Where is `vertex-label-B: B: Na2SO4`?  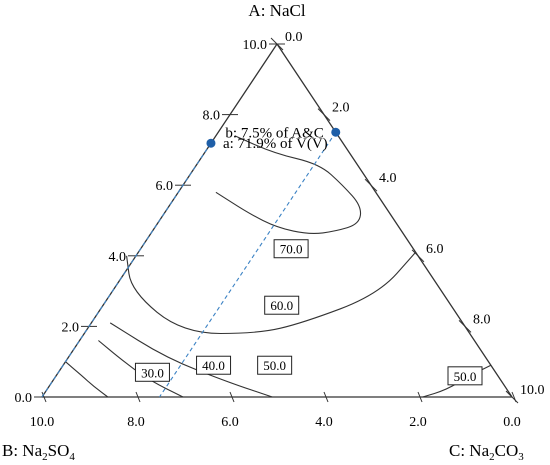 vertex-label-B: B: Na2SO4 is located at coordinates (38, 452).